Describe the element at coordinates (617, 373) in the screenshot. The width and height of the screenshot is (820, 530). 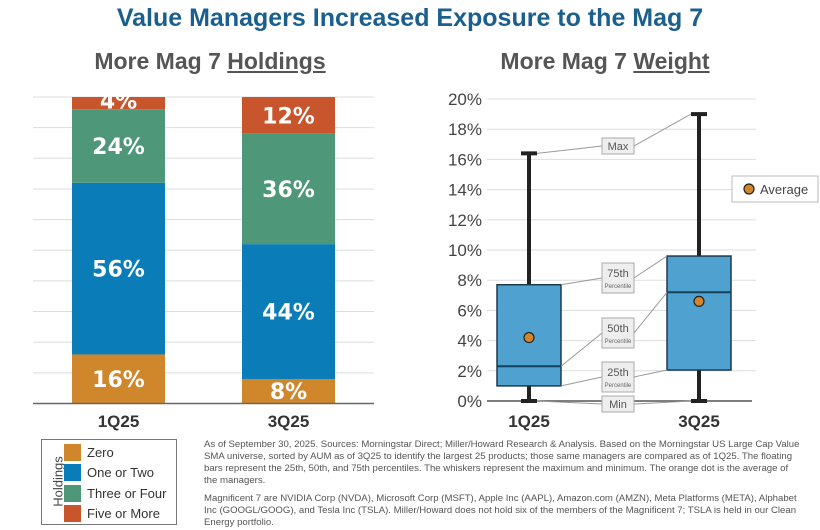
I see `annotation-label: 25th` at that location.